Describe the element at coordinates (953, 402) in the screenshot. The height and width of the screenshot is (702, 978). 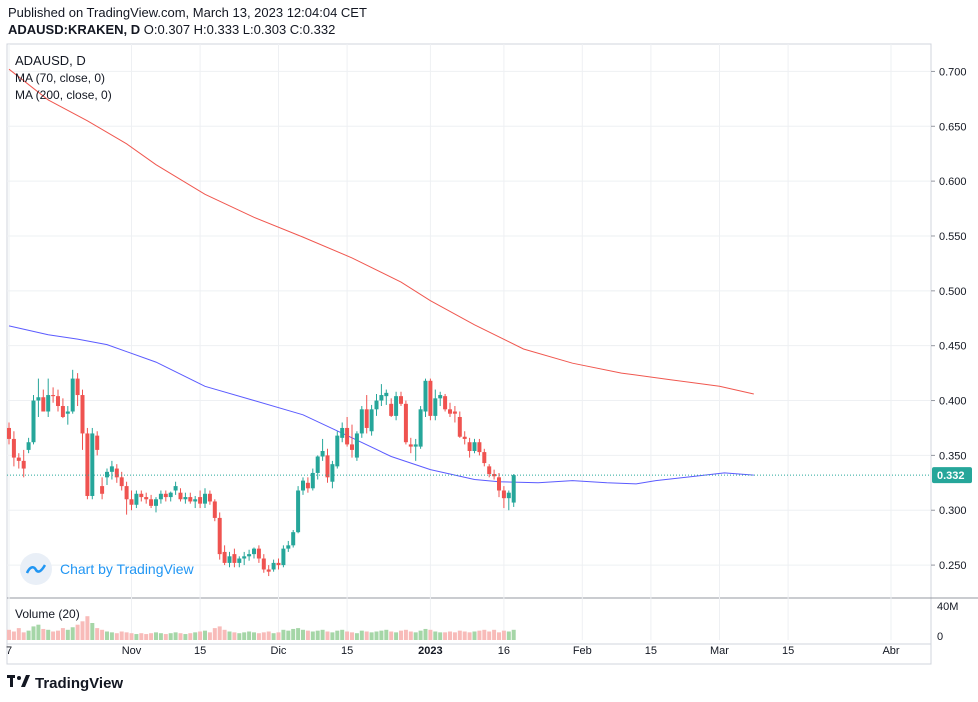
I see `y-tick-label: 0.400` at that location.